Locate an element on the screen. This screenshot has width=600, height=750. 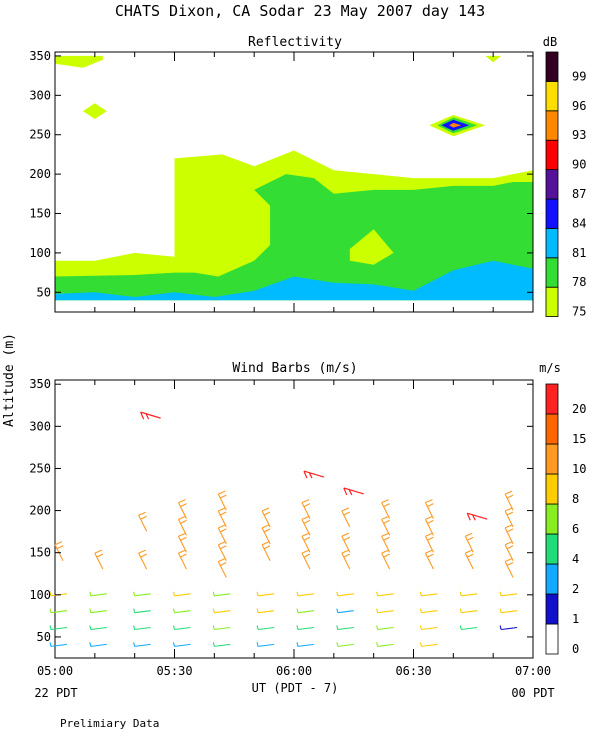
y-tick-label: 200 is located at coordinates (40, 511).